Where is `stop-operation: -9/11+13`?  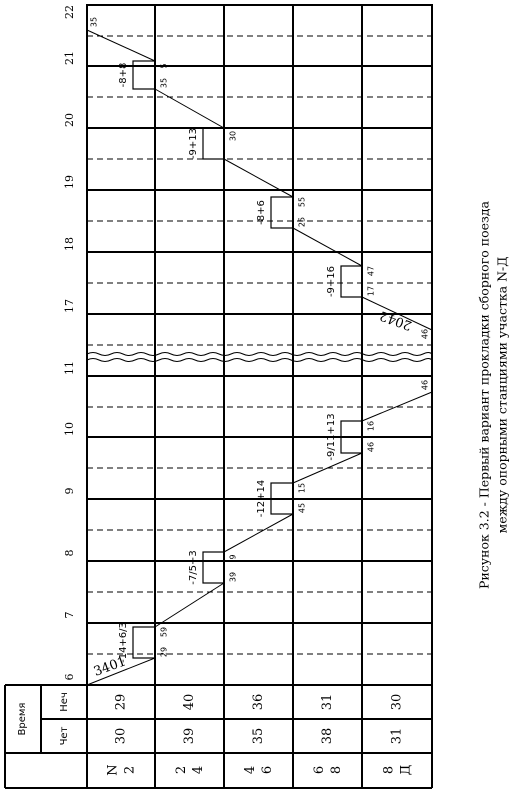 stop-operation: -9/11+13 is located at coordinates (331, 436).